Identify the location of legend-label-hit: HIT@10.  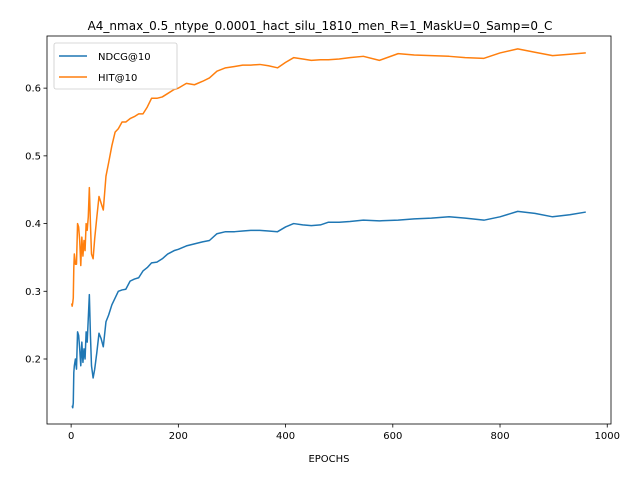
(117, 78).